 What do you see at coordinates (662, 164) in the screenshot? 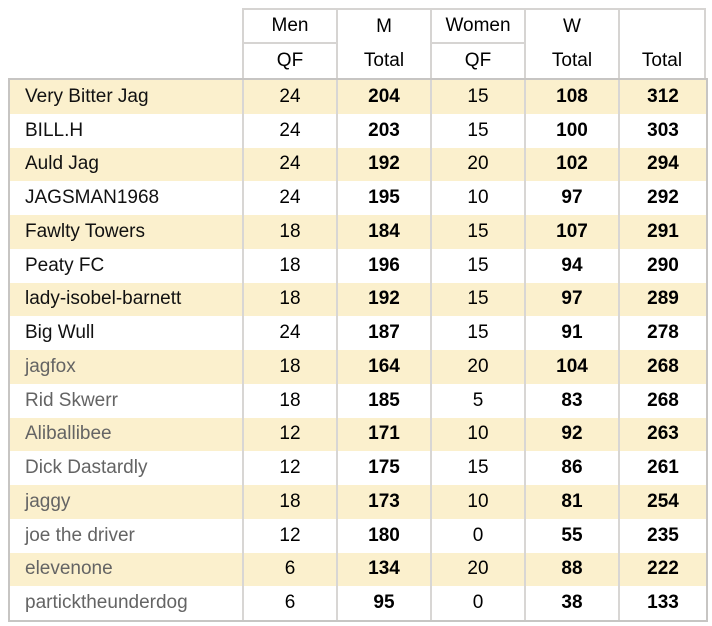
I see `overall-total-cell: 294` at bounding box center [662, 164].